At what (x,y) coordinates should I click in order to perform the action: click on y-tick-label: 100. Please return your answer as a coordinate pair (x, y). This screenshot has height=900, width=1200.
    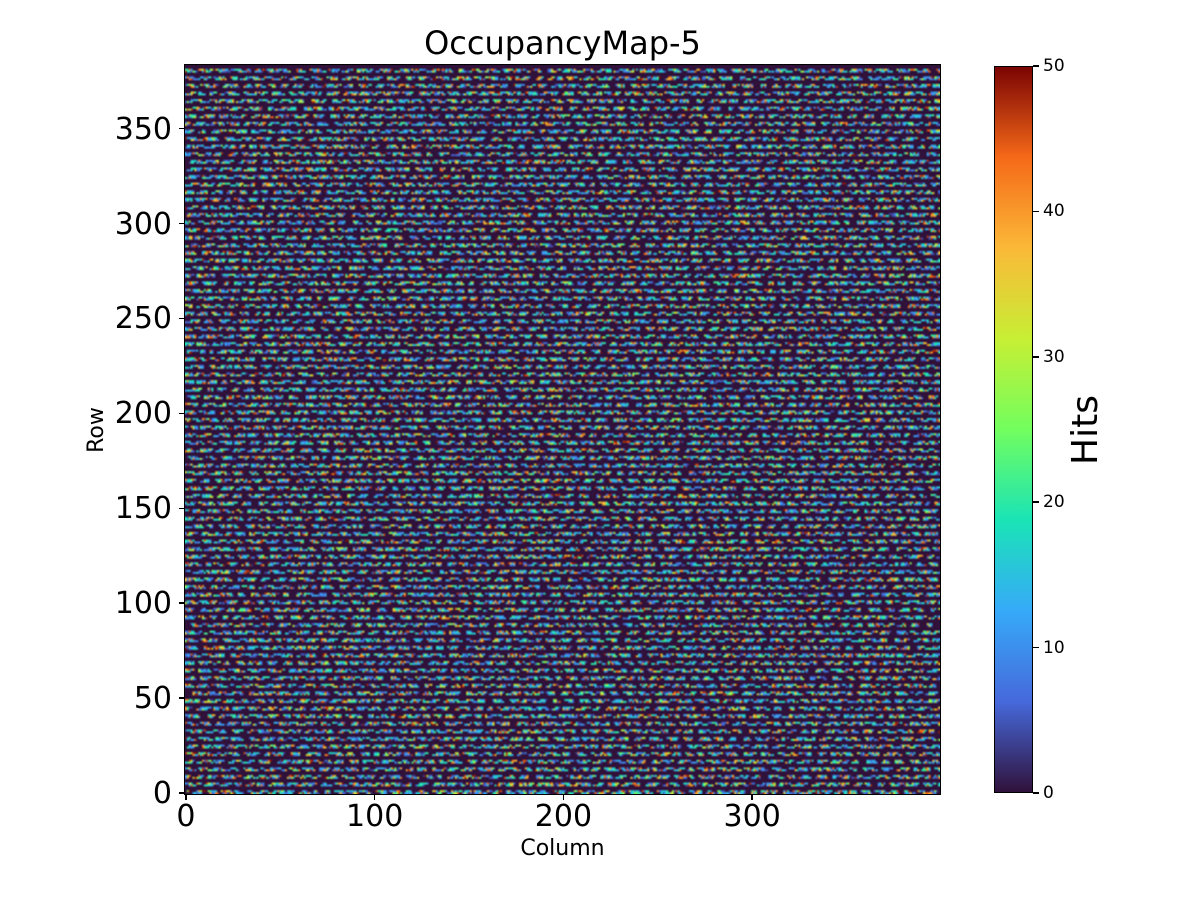
    Looking at the image, I should click on (143, 604).